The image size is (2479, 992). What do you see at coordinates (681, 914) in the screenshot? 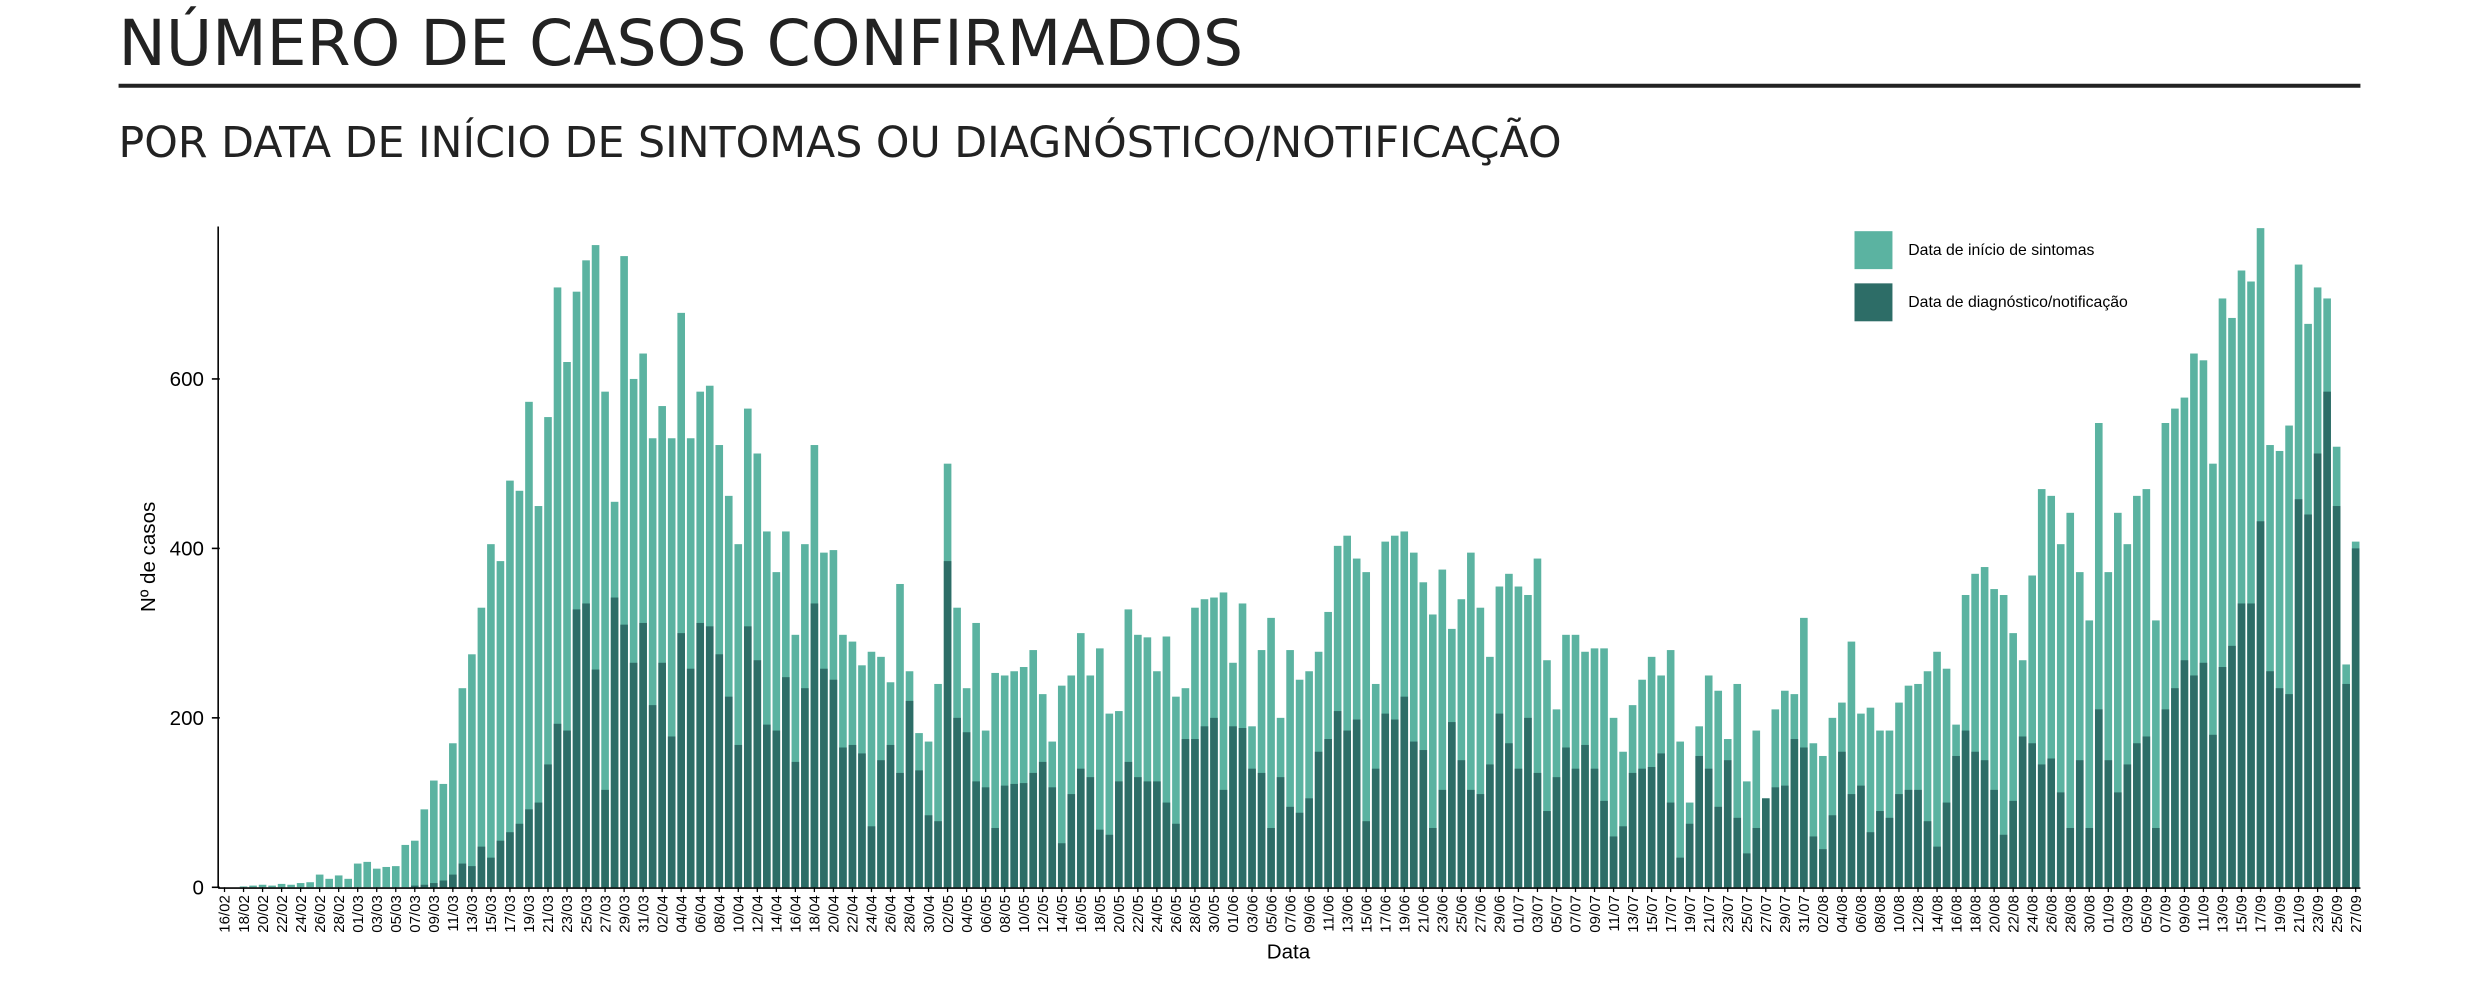
I see `x-tick-label: 04/04` at bounding box center [681, 914].